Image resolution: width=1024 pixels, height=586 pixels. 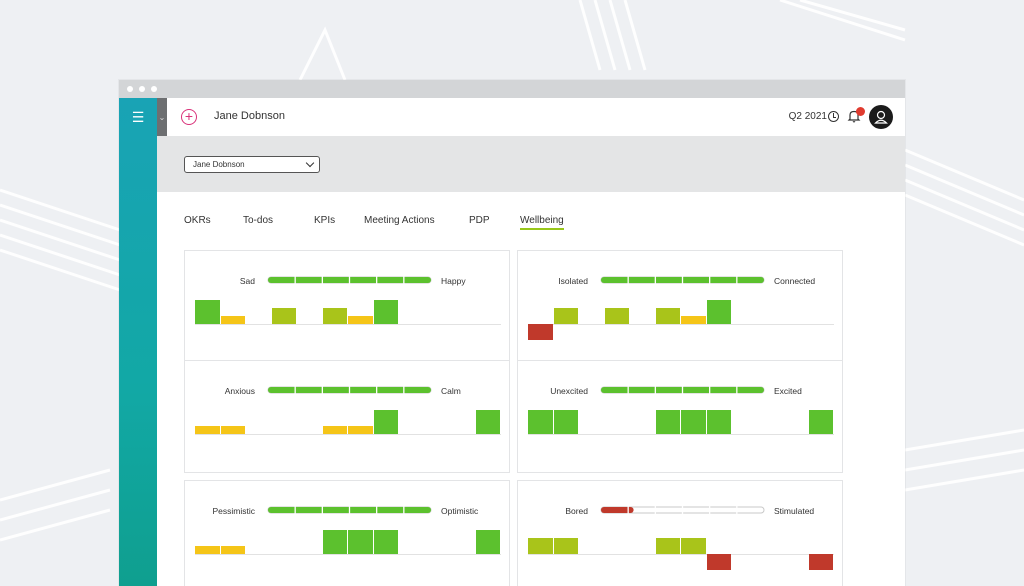 I want to click on scale-label-high: Optimistic, so click(x=460, y=511).